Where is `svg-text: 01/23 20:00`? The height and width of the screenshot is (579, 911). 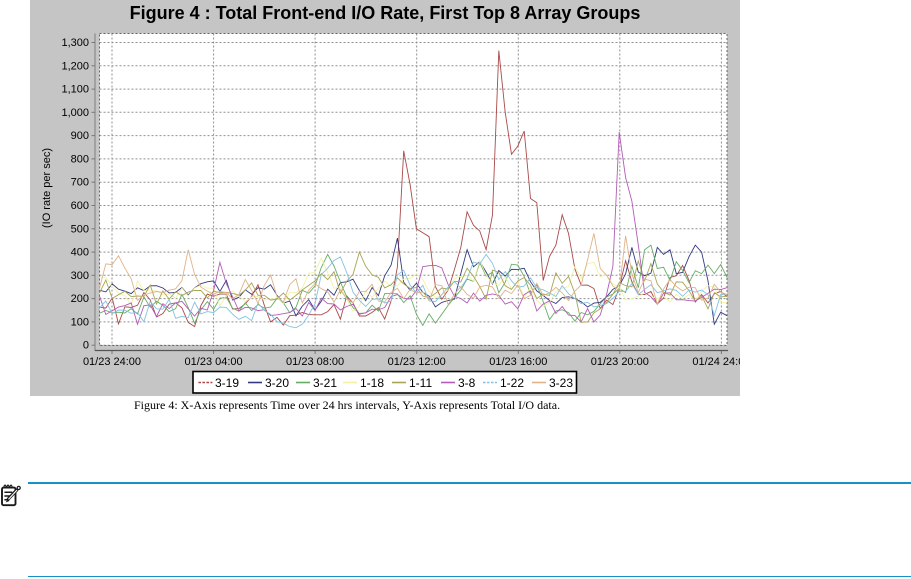 svg-text: 01/23 20:00 is located at coordinates (620, 362).